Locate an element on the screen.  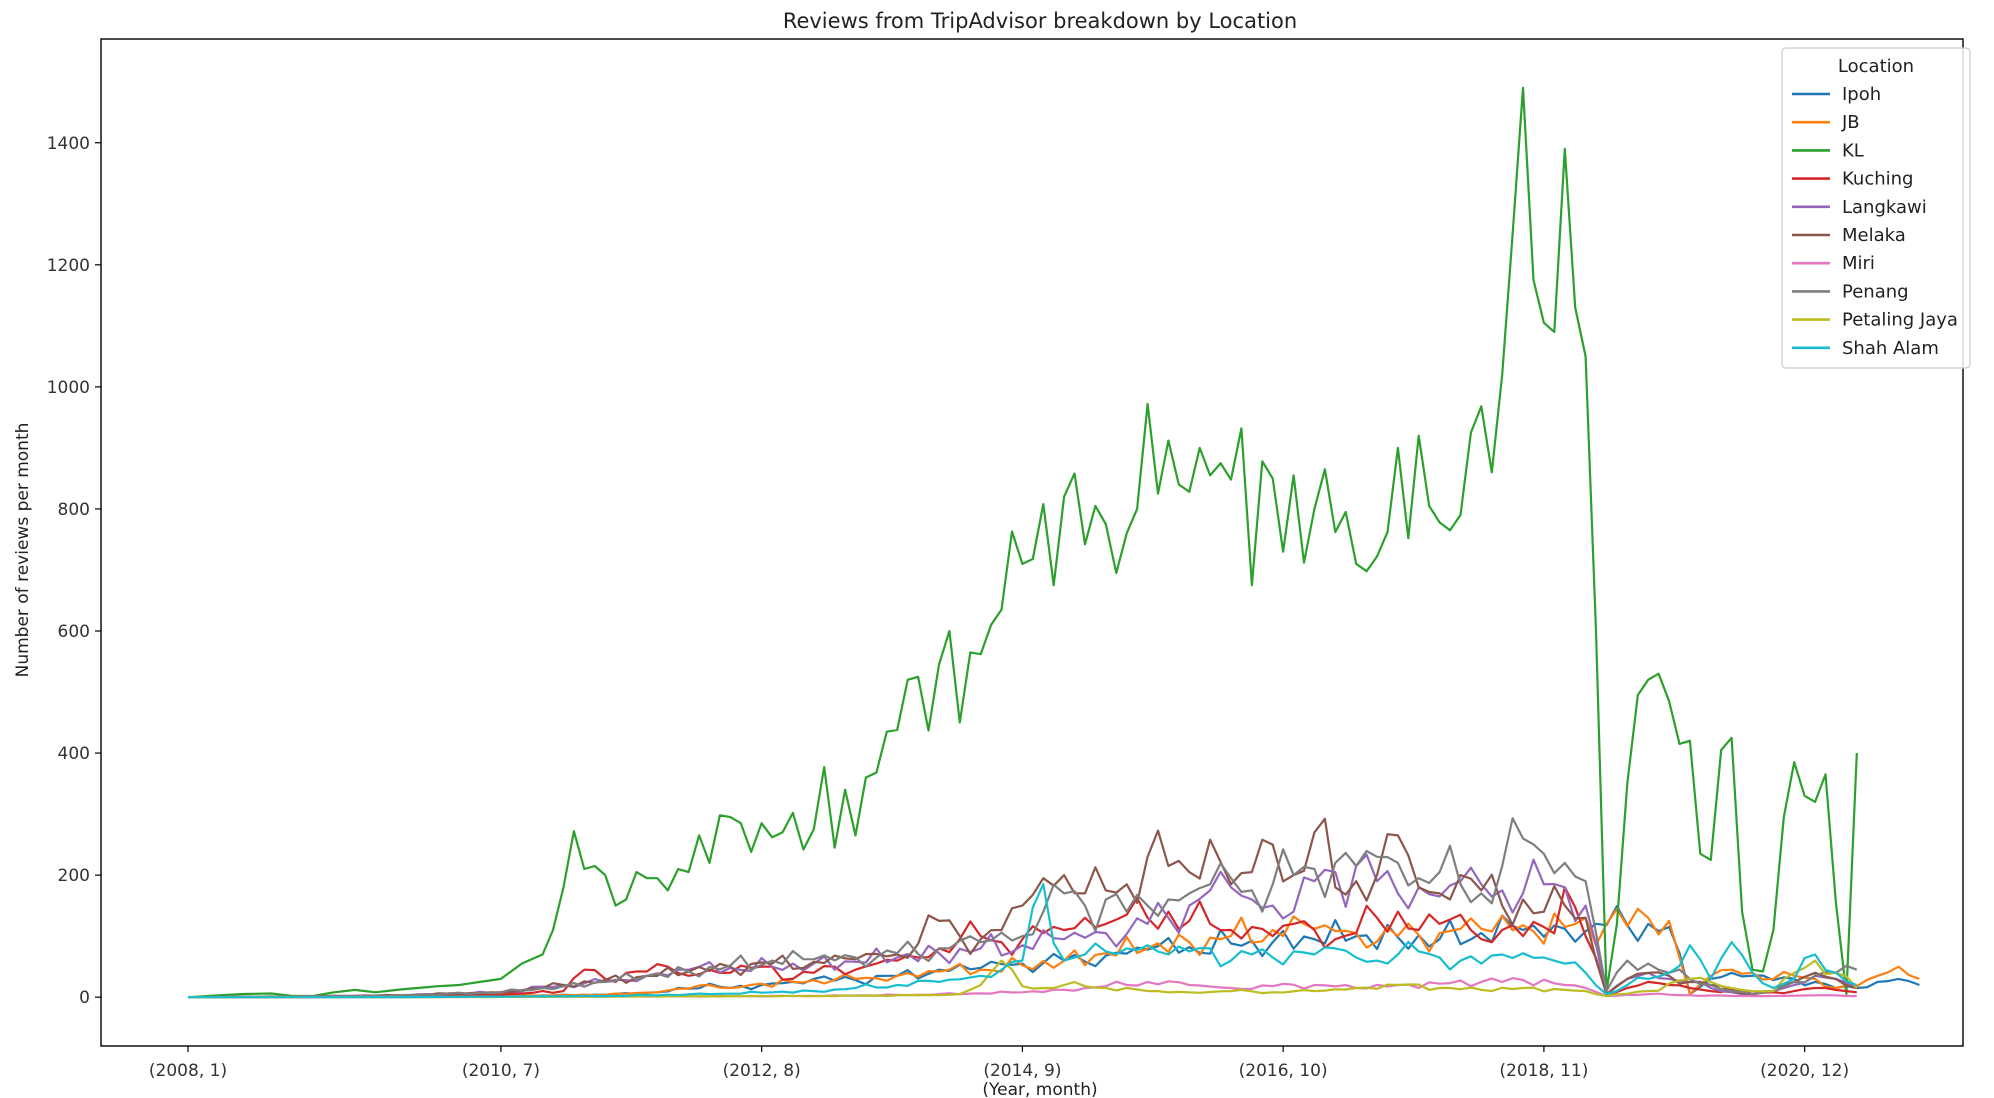
y-tick-label: 800 is located at coordinates (74, 510).